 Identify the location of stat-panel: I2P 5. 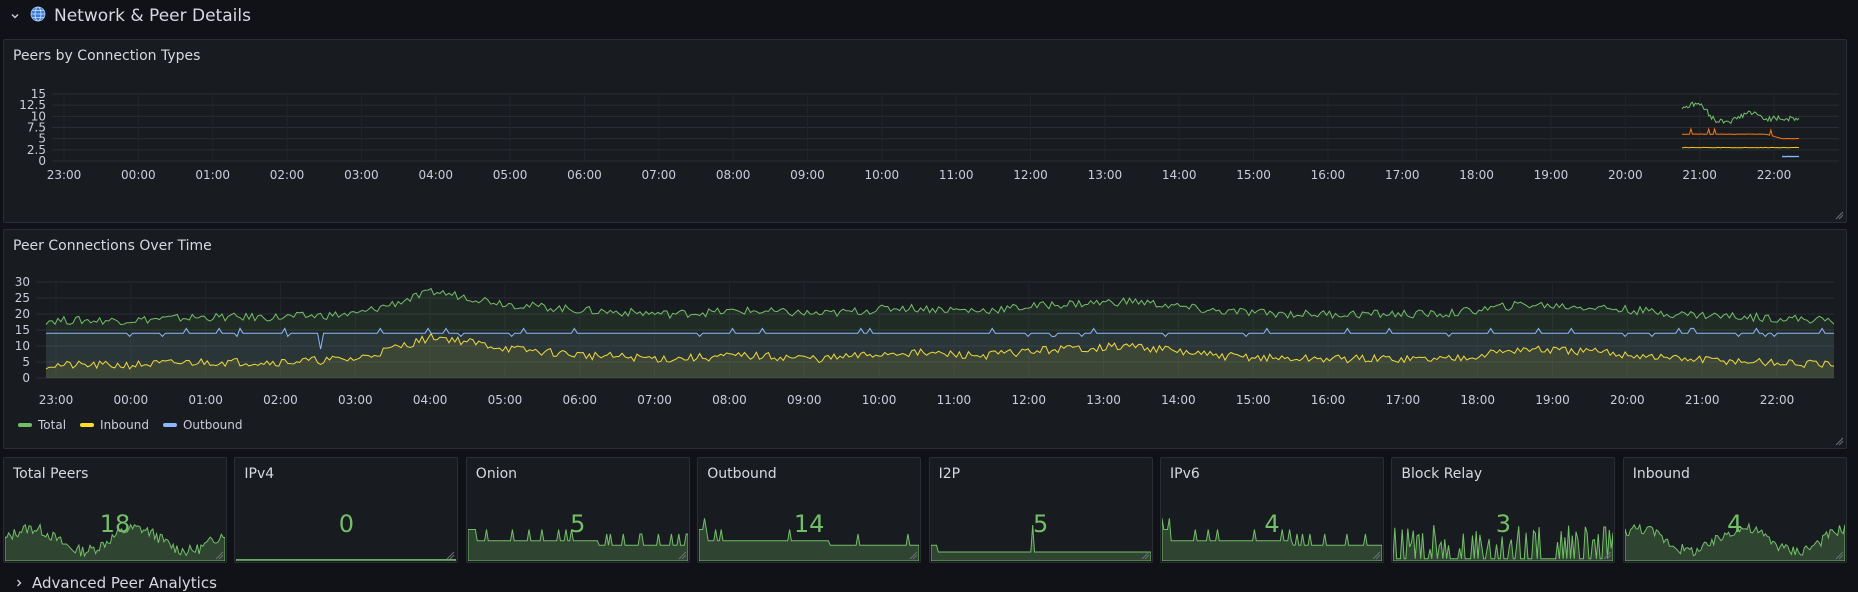
(1041, 510).